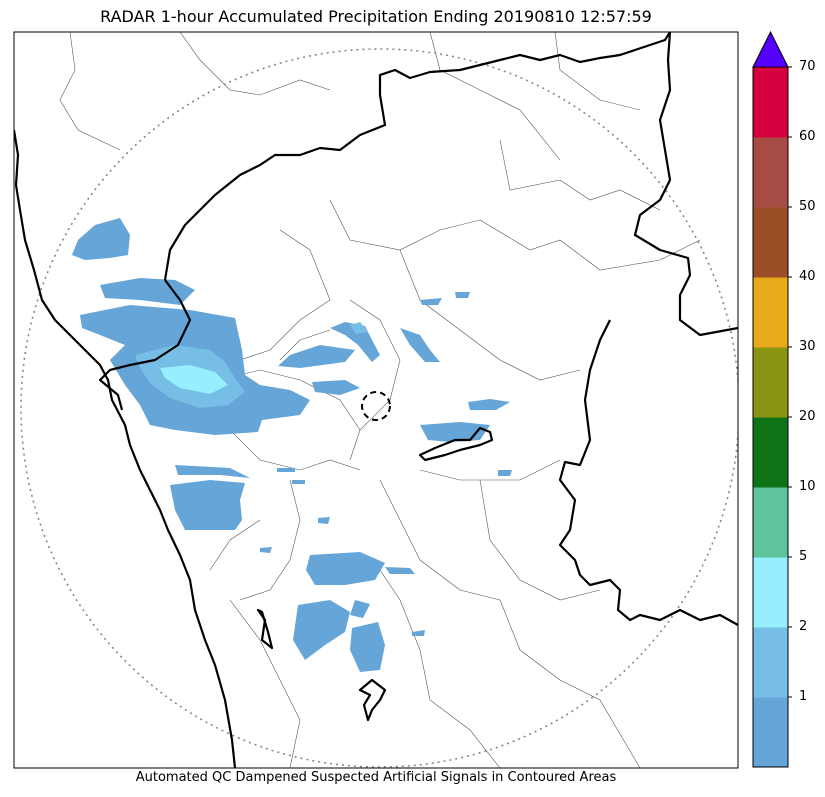 This screenshot has height=797, width=825. Describe the element at coordinates (648, 472) in the screenshot. I see `state-border-east` at that location.